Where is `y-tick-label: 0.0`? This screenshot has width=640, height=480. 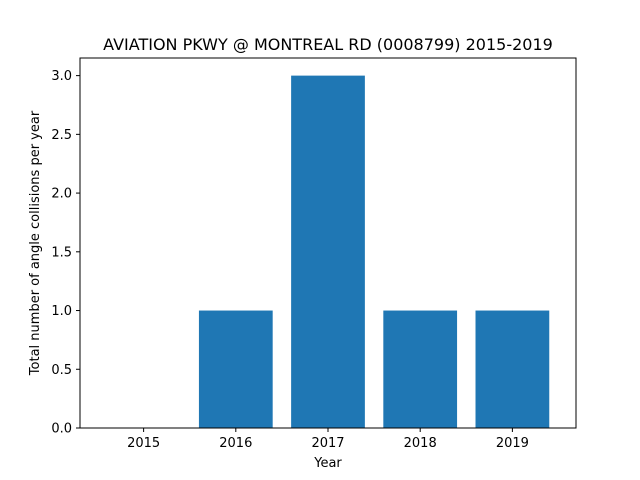 y-tick-label: 0.0 is located at coordinates (61, 429).